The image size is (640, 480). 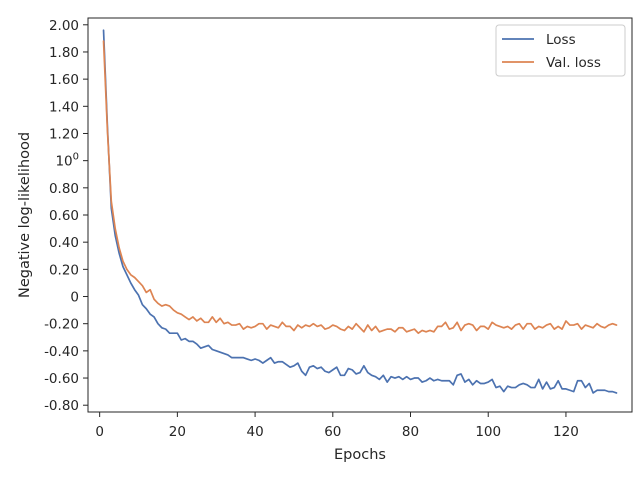 I want to click on y-tick-label: -0.40, so click(x=61, y=352).